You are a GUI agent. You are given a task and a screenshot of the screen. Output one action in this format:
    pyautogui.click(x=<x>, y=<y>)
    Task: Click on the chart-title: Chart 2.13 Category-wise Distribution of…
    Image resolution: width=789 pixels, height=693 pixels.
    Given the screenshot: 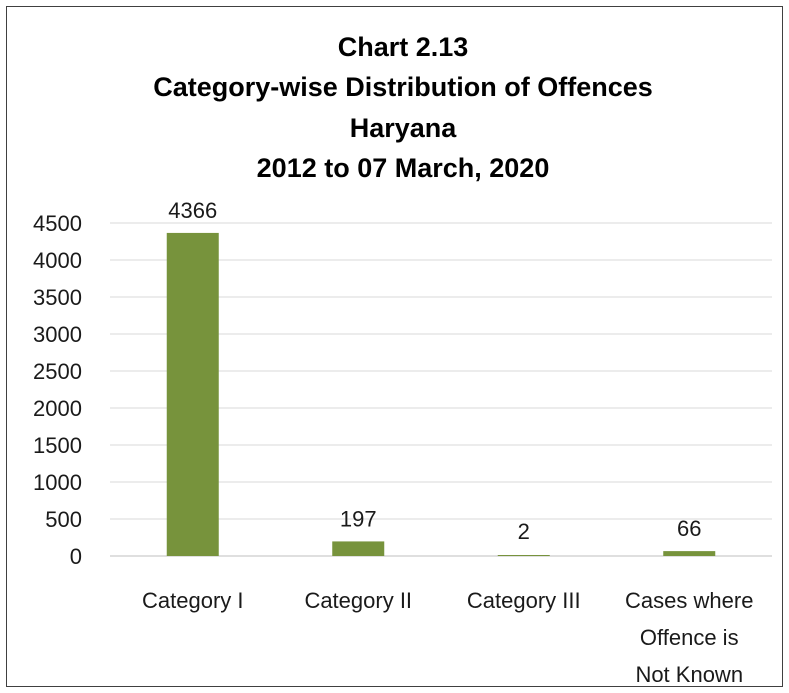 What is the action you would take?
    pyautogui.click(x=403, y=107)
    